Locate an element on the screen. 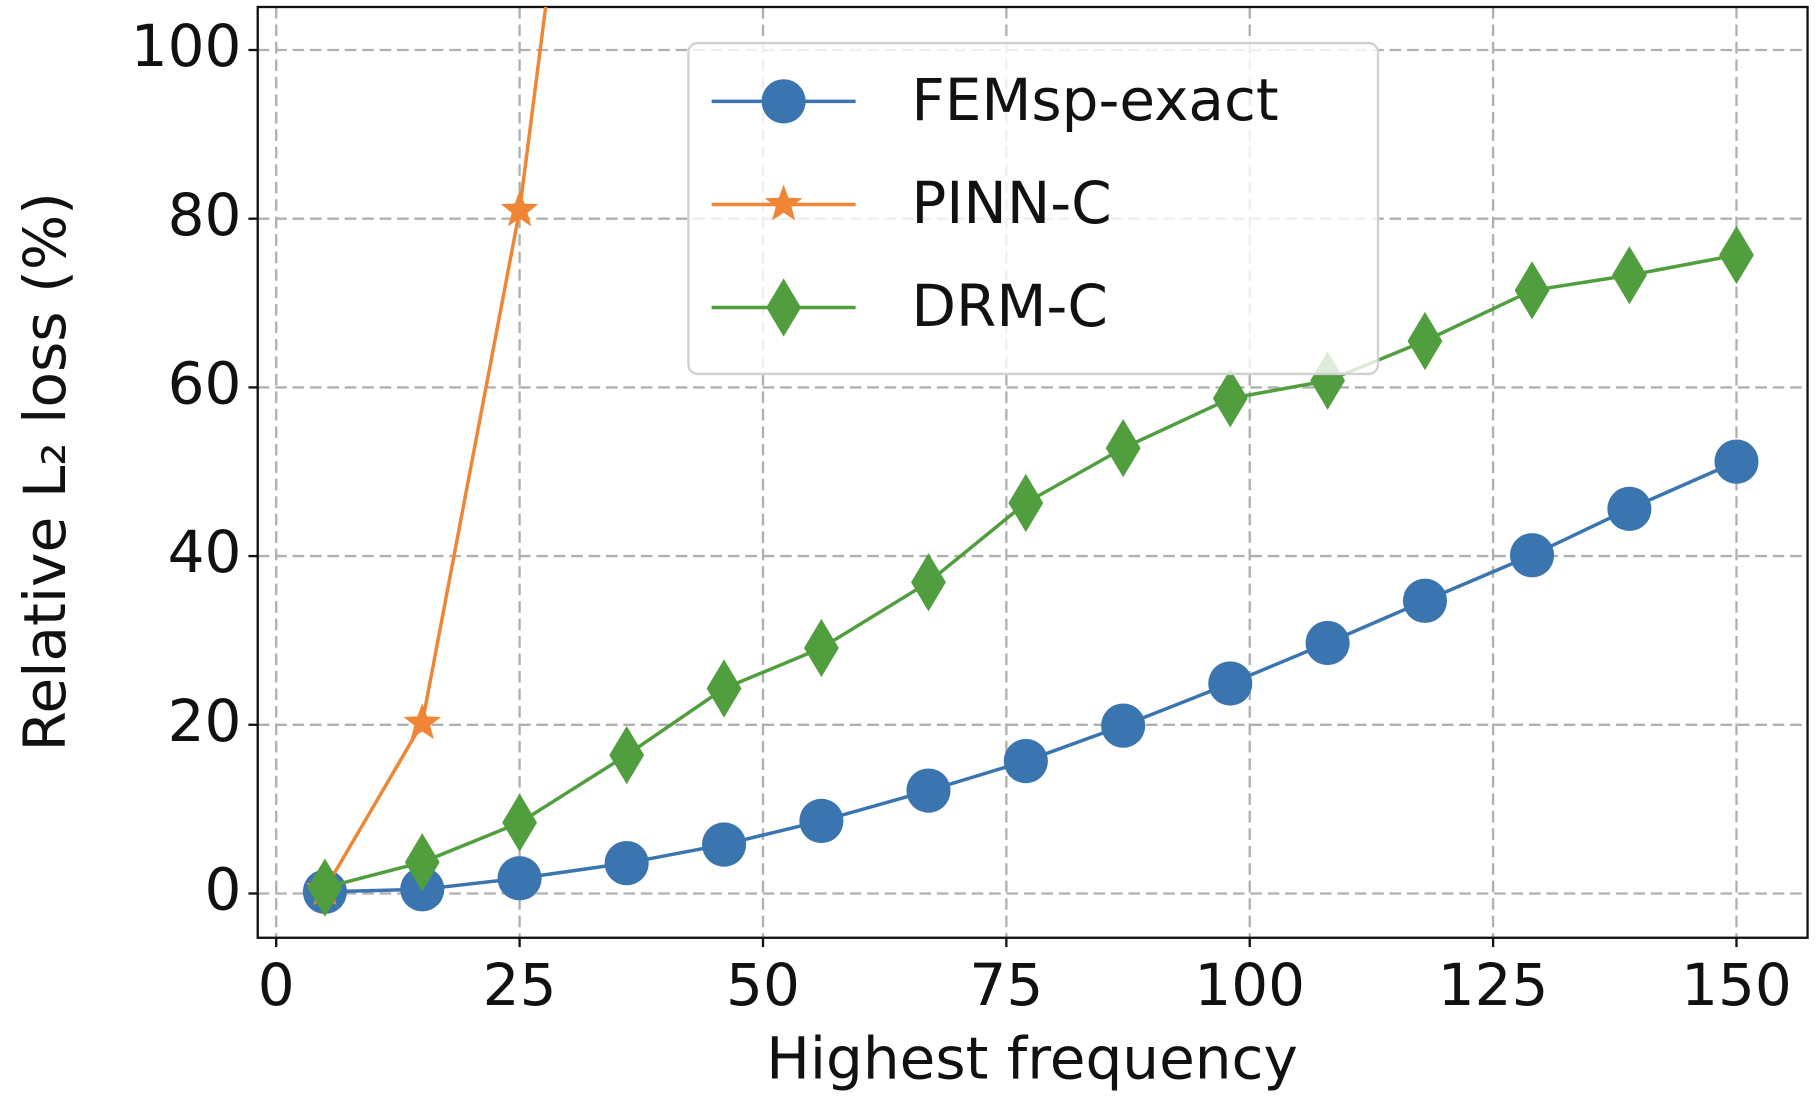 This screenshot has height=1120, width=1818. y-tick-label: 40 is located at coordinates (205, 552).